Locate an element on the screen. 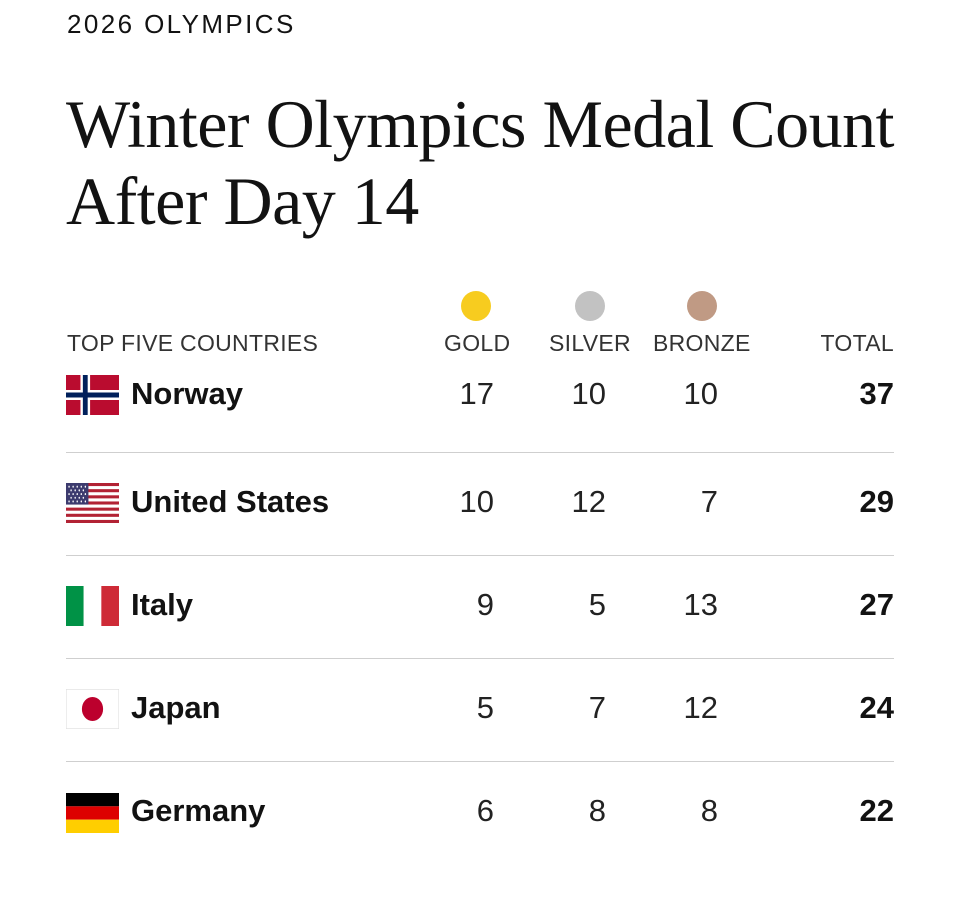 Image resolution: width=960 pixels, height=911 pixels. total-count: 22 is located at coordinates (876, 810).